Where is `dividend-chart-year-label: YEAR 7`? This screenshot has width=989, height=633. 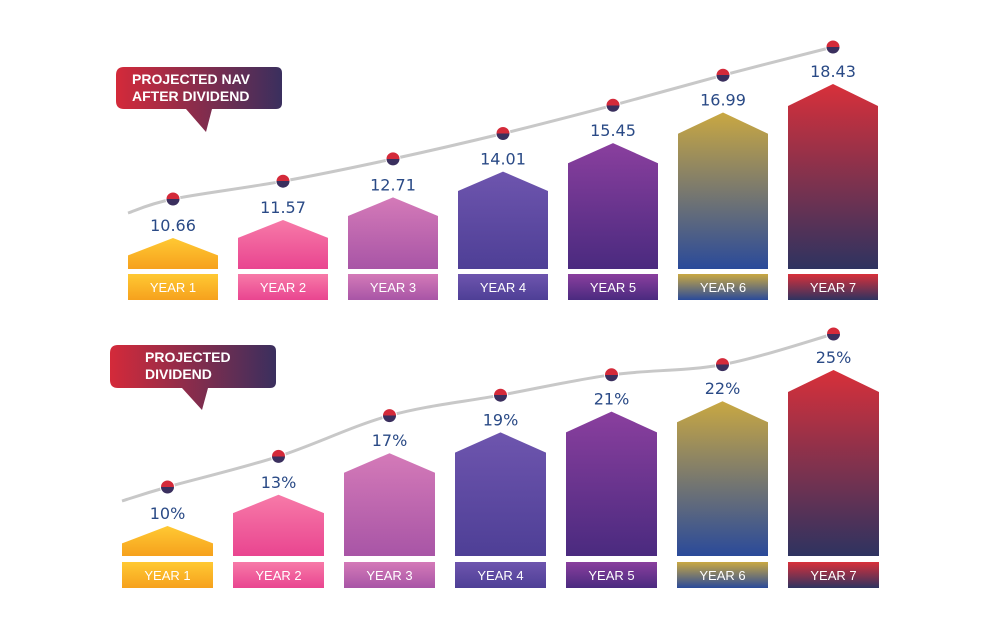
dividend-chart-year-label: YEAR 7 is located at coordinates (833, 575).